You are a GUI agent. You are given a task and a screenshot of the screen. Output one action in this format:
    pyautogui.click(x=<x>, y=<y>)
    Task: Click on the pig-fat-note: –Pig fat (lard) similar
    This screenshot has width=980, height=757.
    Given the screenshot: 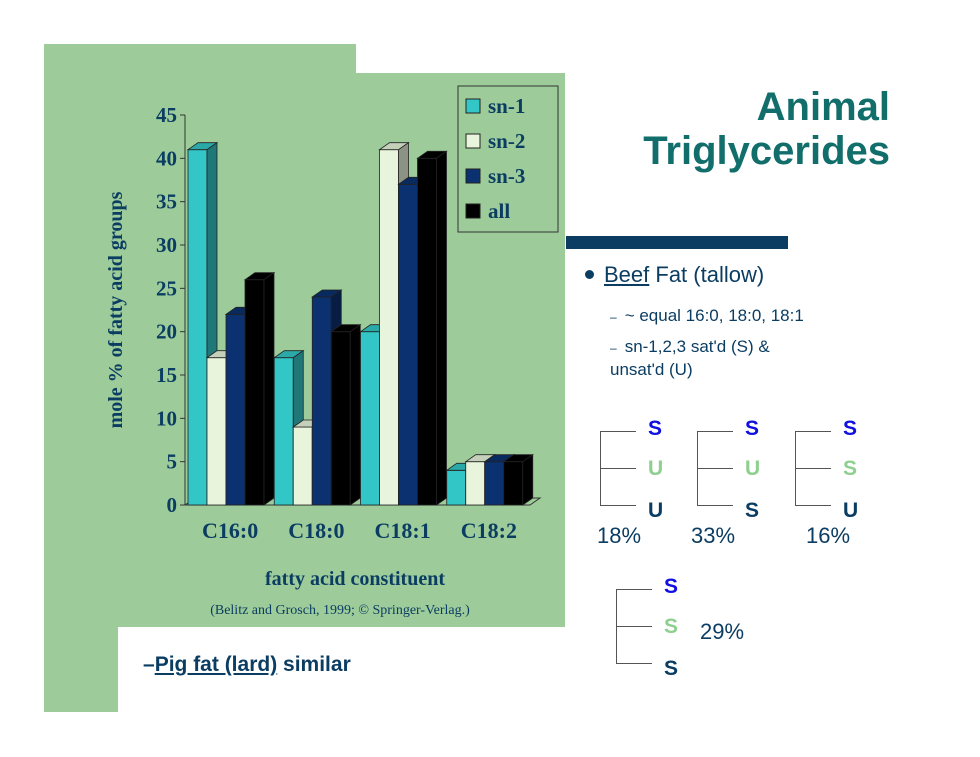 What is the action you would take?
    pyautogui.click(x=247, y=665)
    